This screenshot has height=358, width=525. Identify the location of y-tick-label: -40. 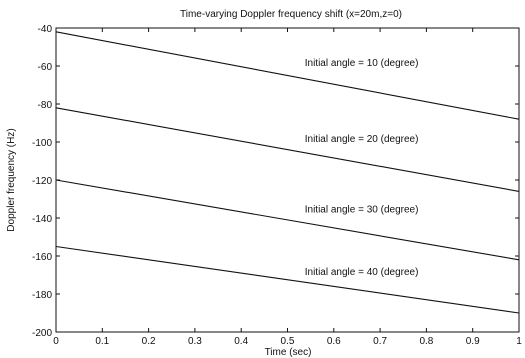
(45, 29).